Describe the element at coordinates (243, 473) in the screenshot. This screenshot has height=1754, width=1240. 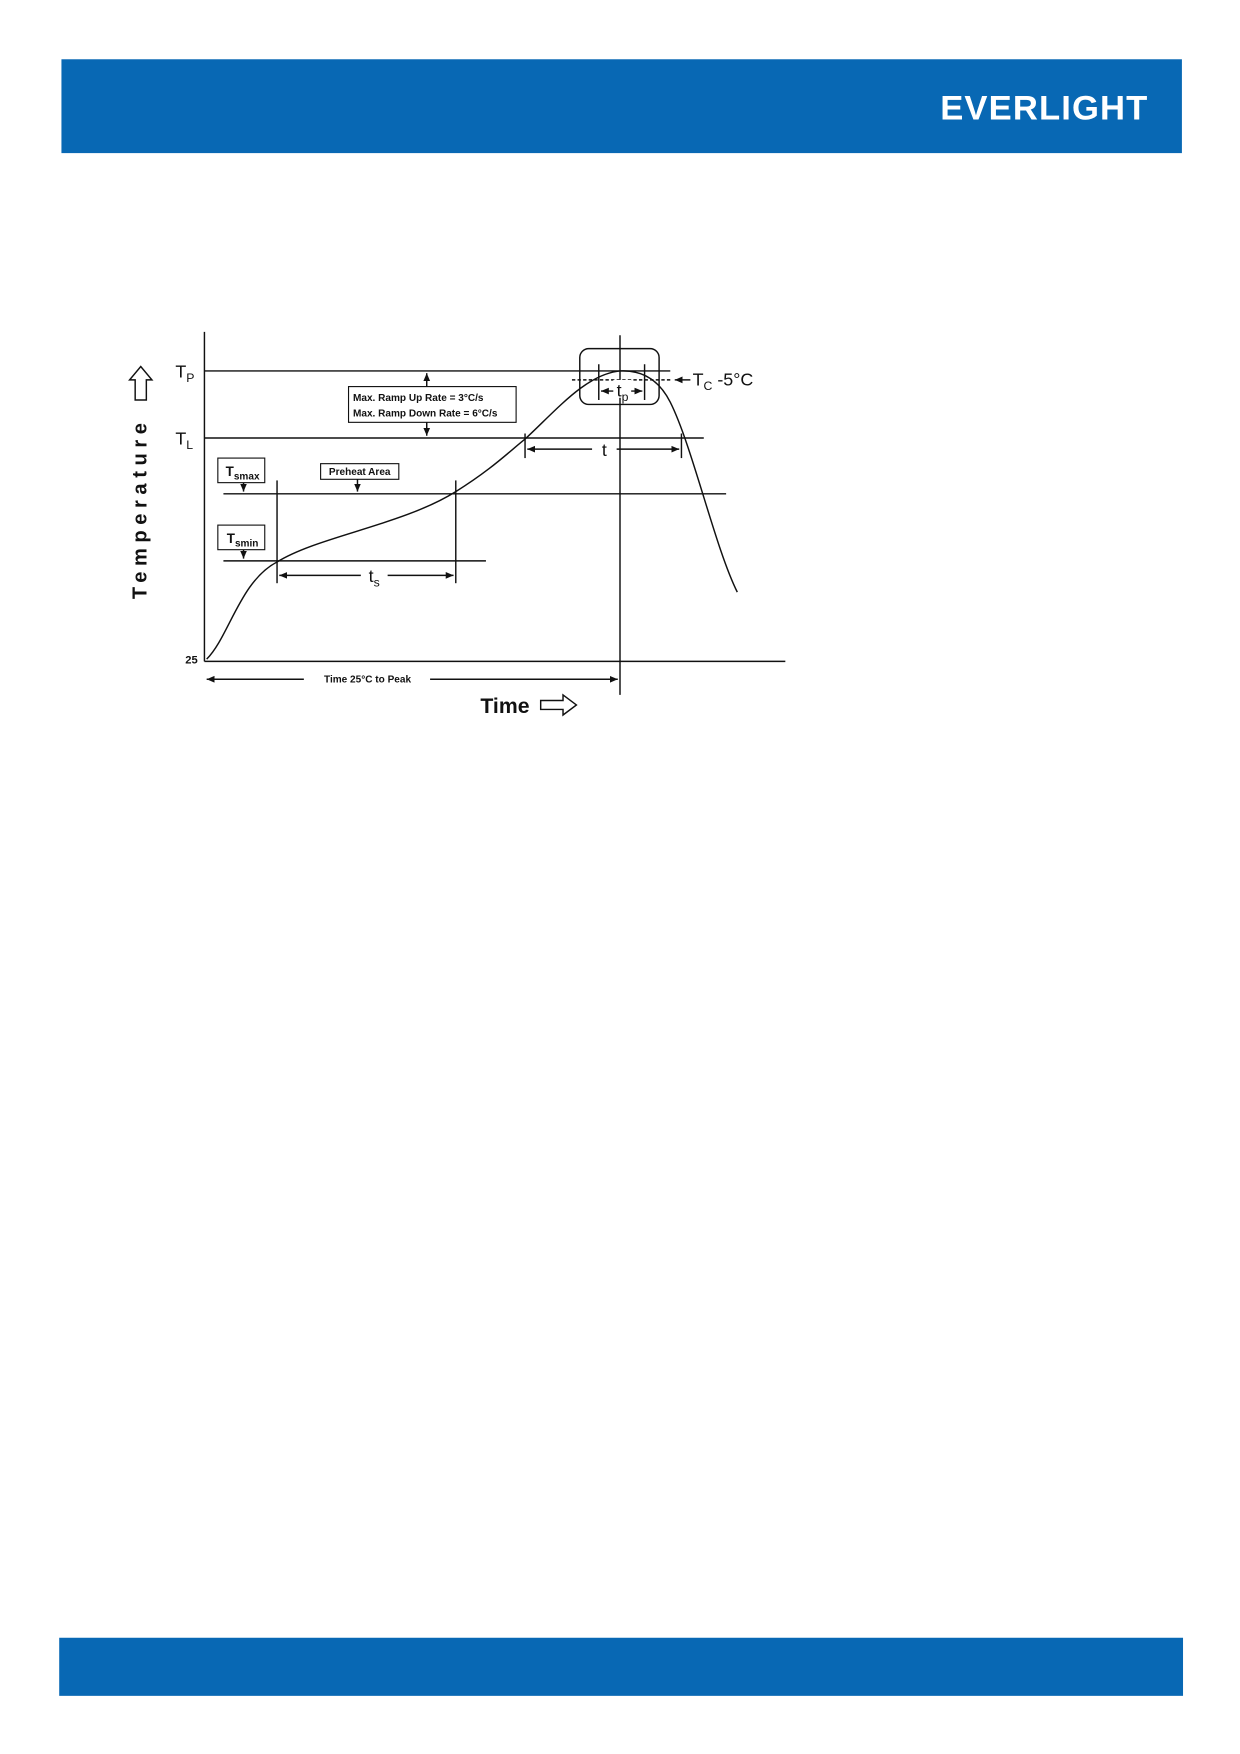
I see `tsmax-label: Tsmax` at that location.